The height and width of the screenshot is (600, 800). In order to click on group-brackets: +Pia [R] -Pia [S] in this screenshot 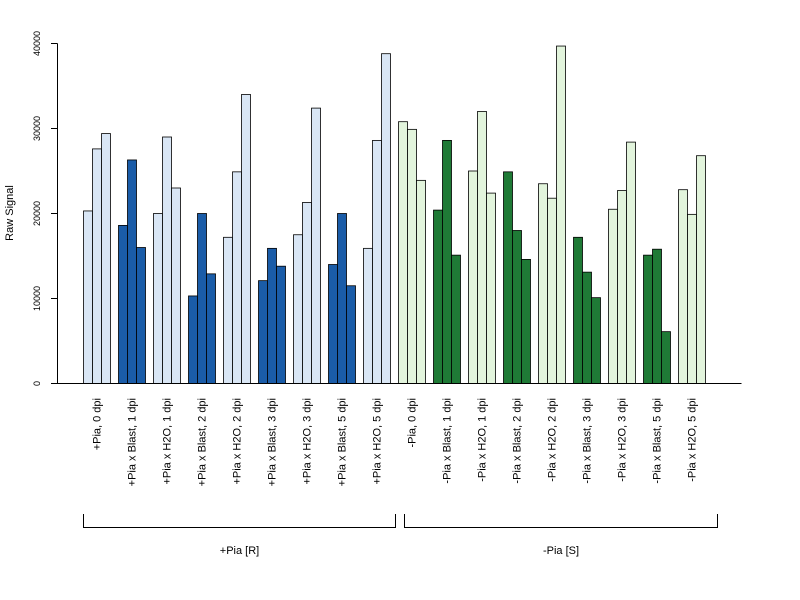, I will do `click(400, 535)`.